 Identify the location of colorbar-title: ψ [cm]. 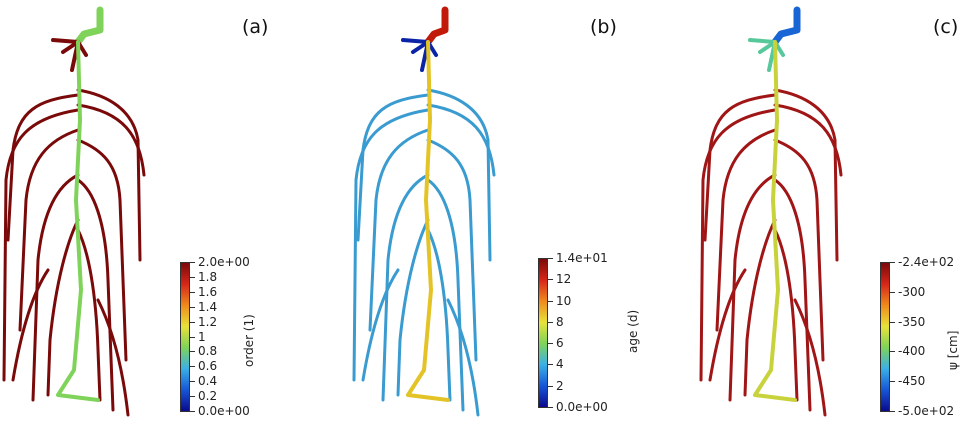
(953, 350).